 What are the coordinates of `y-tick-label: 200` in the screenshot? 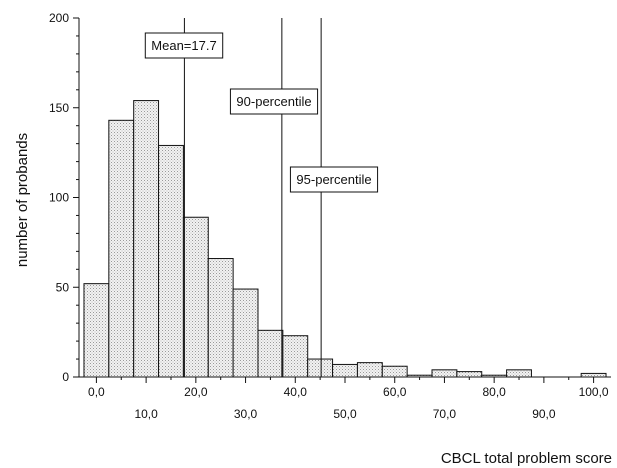 It's located at (59, 18).